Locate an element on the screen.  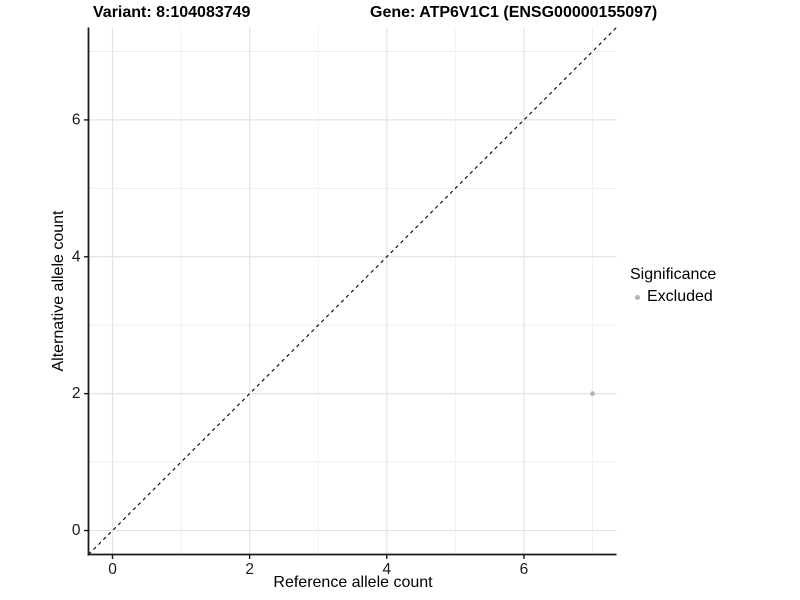
legend-key-point-icon is located at coordinates (637, 297).